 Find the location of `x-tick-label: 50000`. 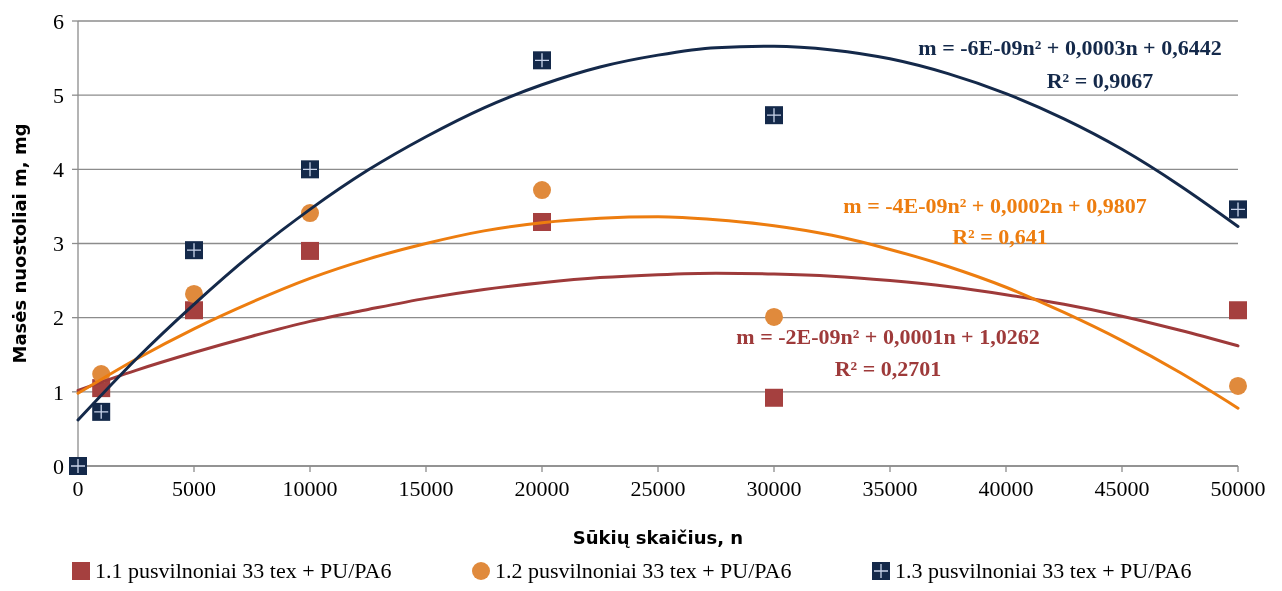

x-tick-label: 50000 is located at coordinates (1238, 488).